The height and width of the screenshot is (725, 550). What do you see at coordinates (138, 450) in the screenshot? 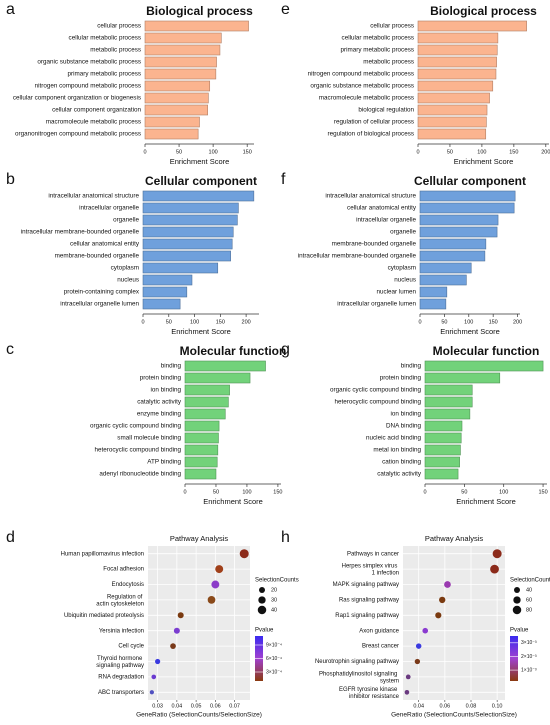
I see `category-label: heterocyclic compound binding` at bounding box center [138, 450].